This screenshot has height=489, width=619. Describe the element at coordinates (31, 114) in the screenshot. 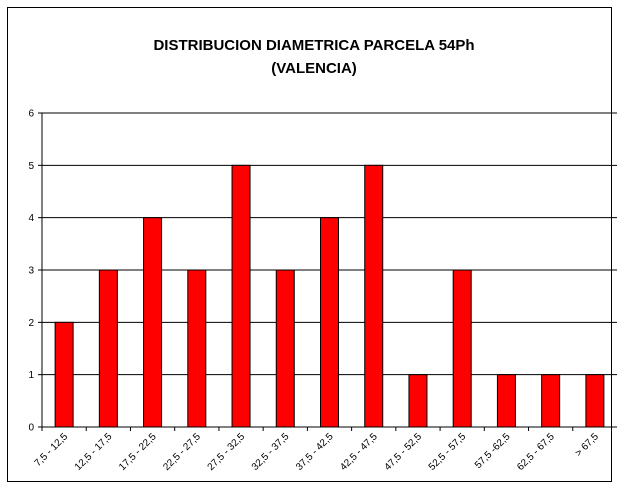

I see `y-tick-label: 6` at that location.